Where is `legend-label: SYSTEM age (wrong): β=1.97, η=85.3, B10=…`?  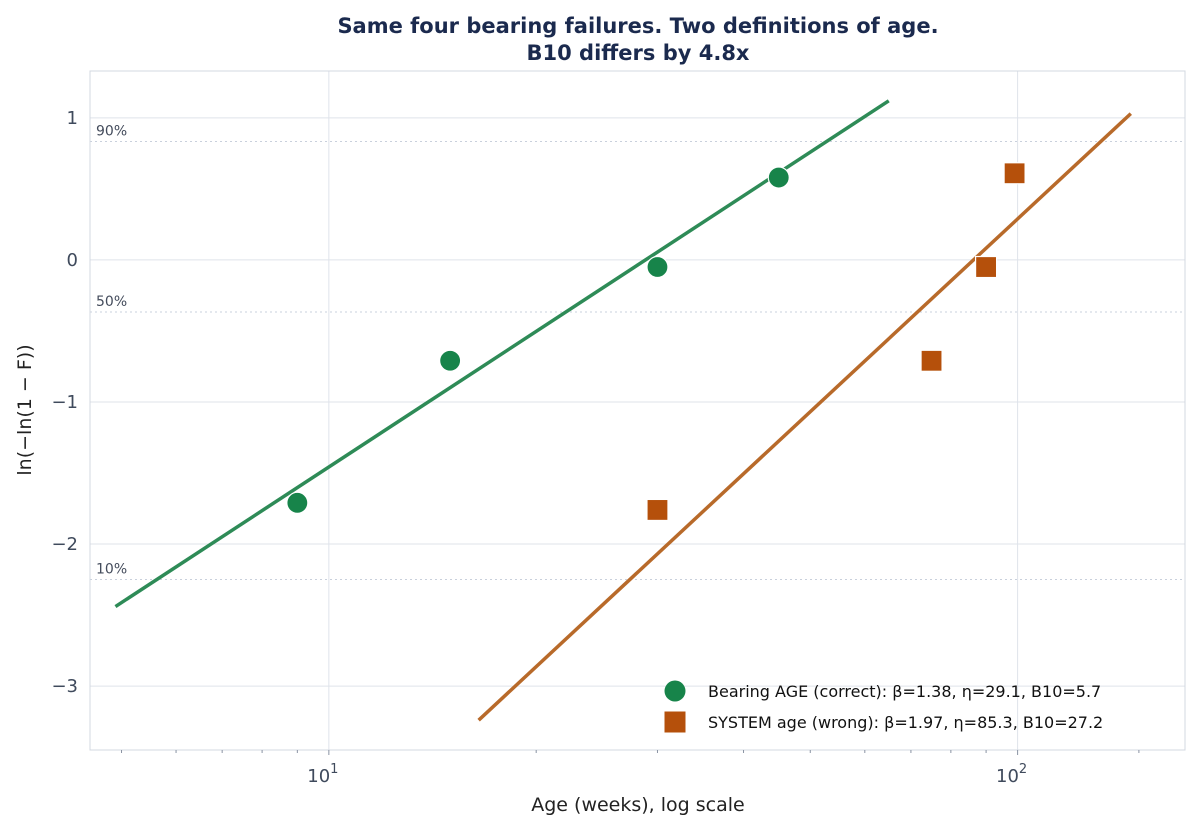 legend-label: SYSTEM age (wrong): β=1.97, η=85.3, B10=… is located at coordinates (905, 722).